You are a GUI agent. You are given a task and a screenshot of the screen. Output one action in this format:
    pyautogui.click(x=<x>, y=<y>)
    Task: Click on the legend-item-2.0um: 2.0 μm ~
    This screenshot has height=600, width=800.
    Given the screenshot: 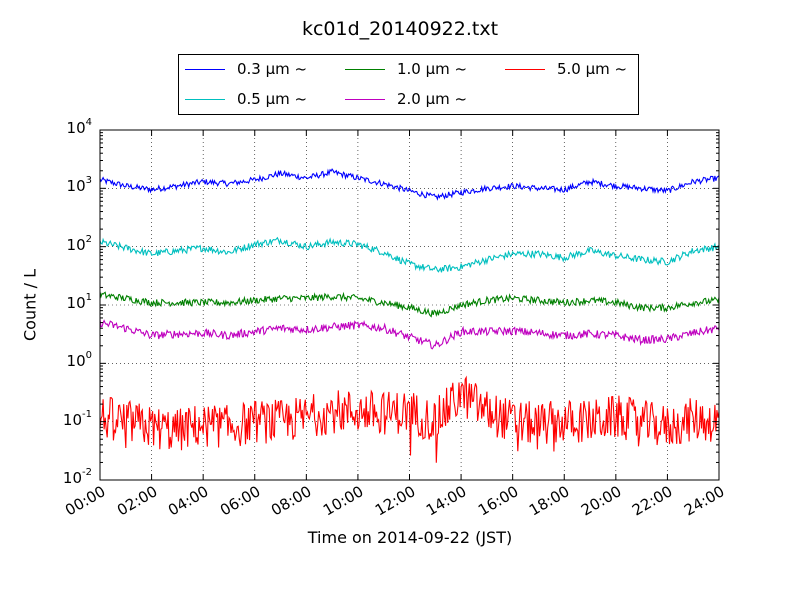 What is the action you would take?
    pyautogui.click(x=406, y=99)
    